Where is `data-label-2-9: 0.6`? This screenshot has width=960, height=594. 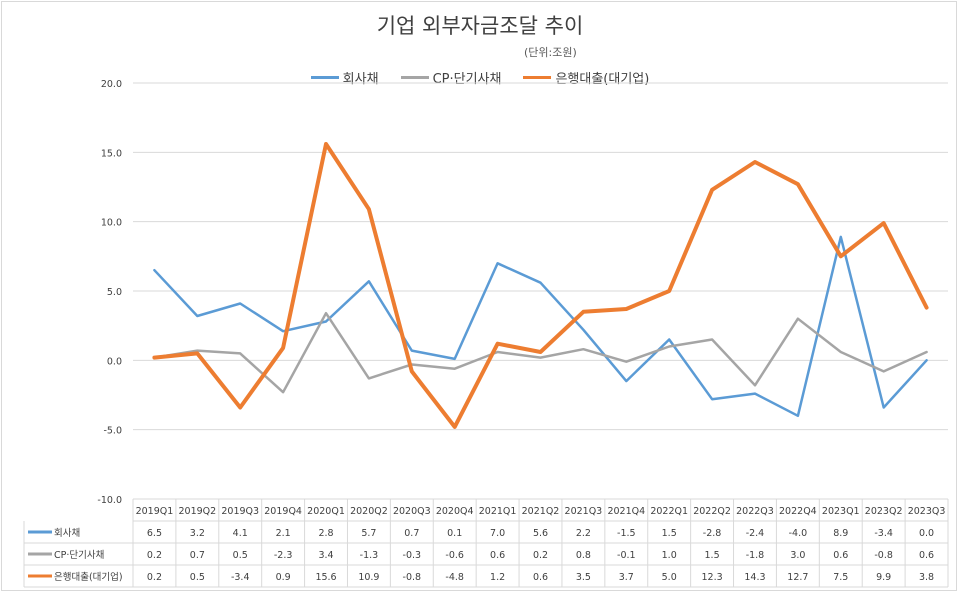 data-label-2-9: 0.6 is located at coordinates (540, 577).